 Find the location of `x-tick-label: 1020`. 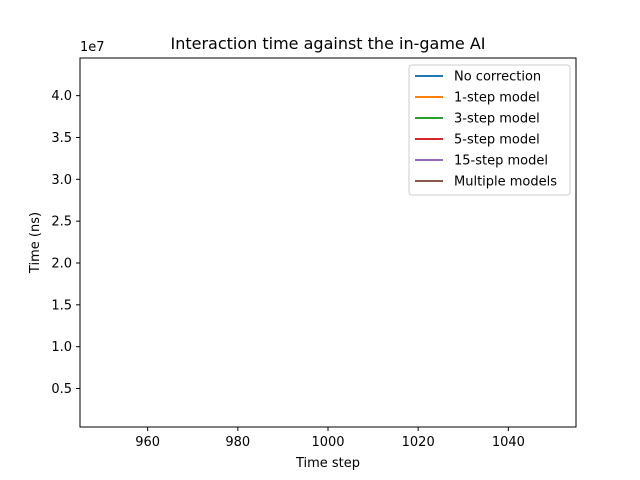

x-tick-label: 1020 is located at coordinates (418, 442).